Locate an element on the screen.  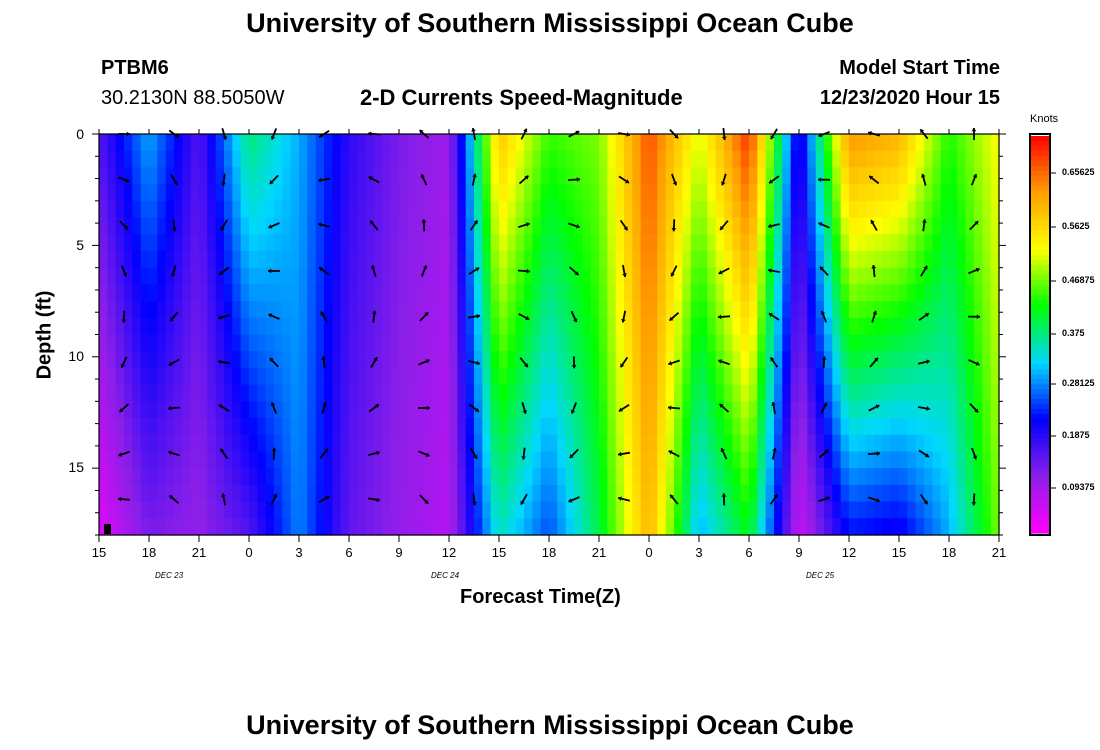
day-label: DEC 23 is located at coordinates (169, 575).